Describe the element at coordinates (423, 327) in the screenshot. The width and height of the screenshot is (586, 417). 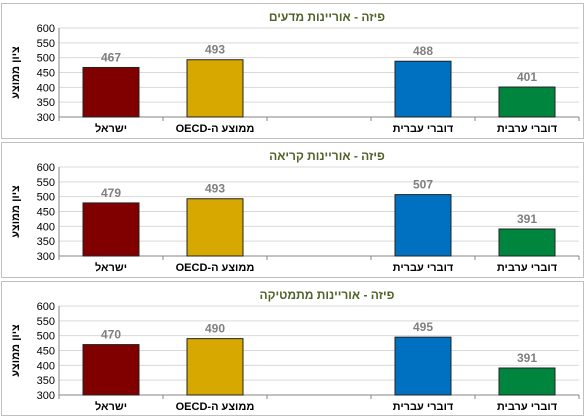
I see `data-label: 495` at that location.